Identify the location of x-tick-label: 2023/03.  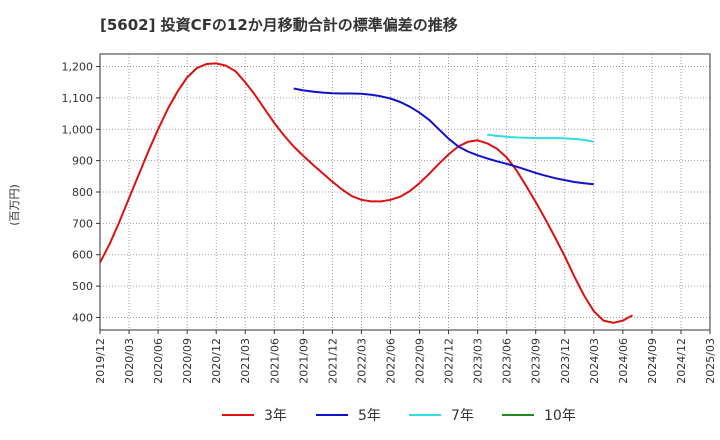
(478, 361).